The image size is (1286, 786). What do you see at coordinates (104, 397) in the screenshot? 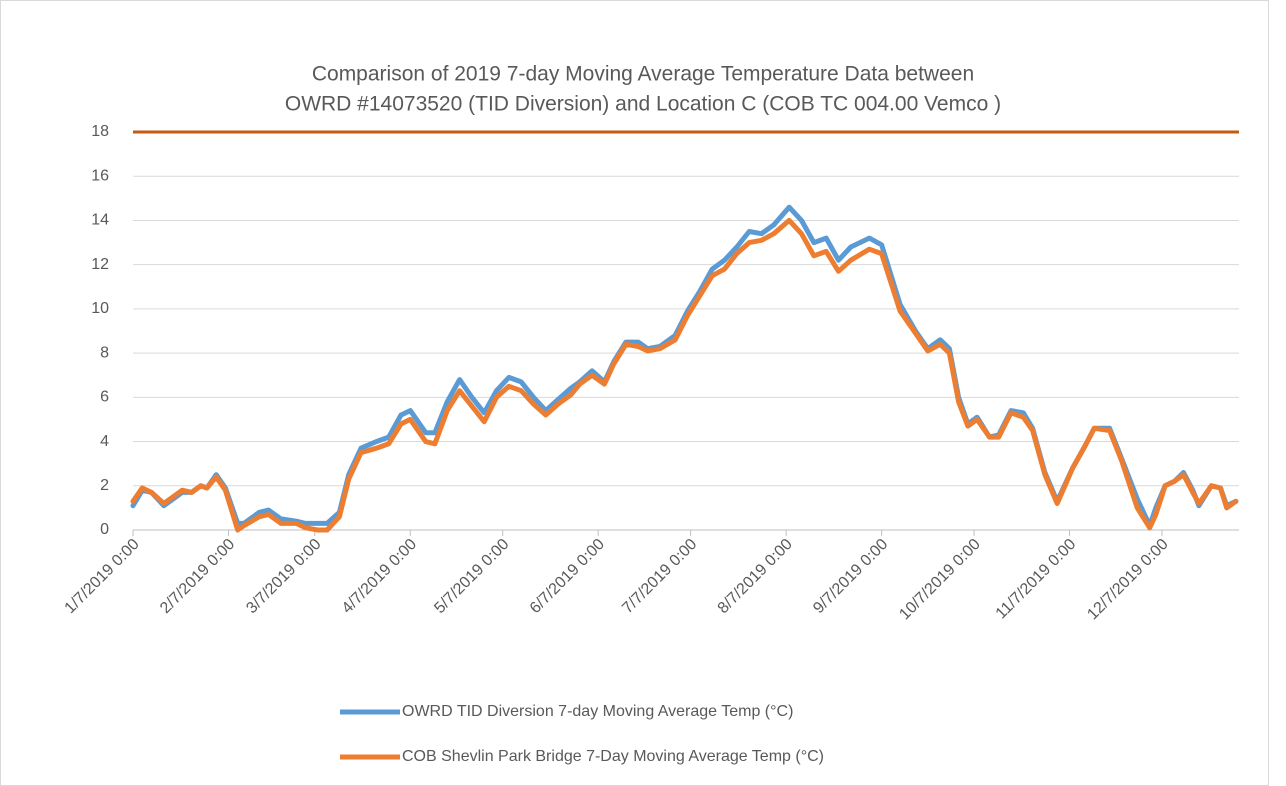
I see `y-tick-label: 6` at bounding box center [104, 397].